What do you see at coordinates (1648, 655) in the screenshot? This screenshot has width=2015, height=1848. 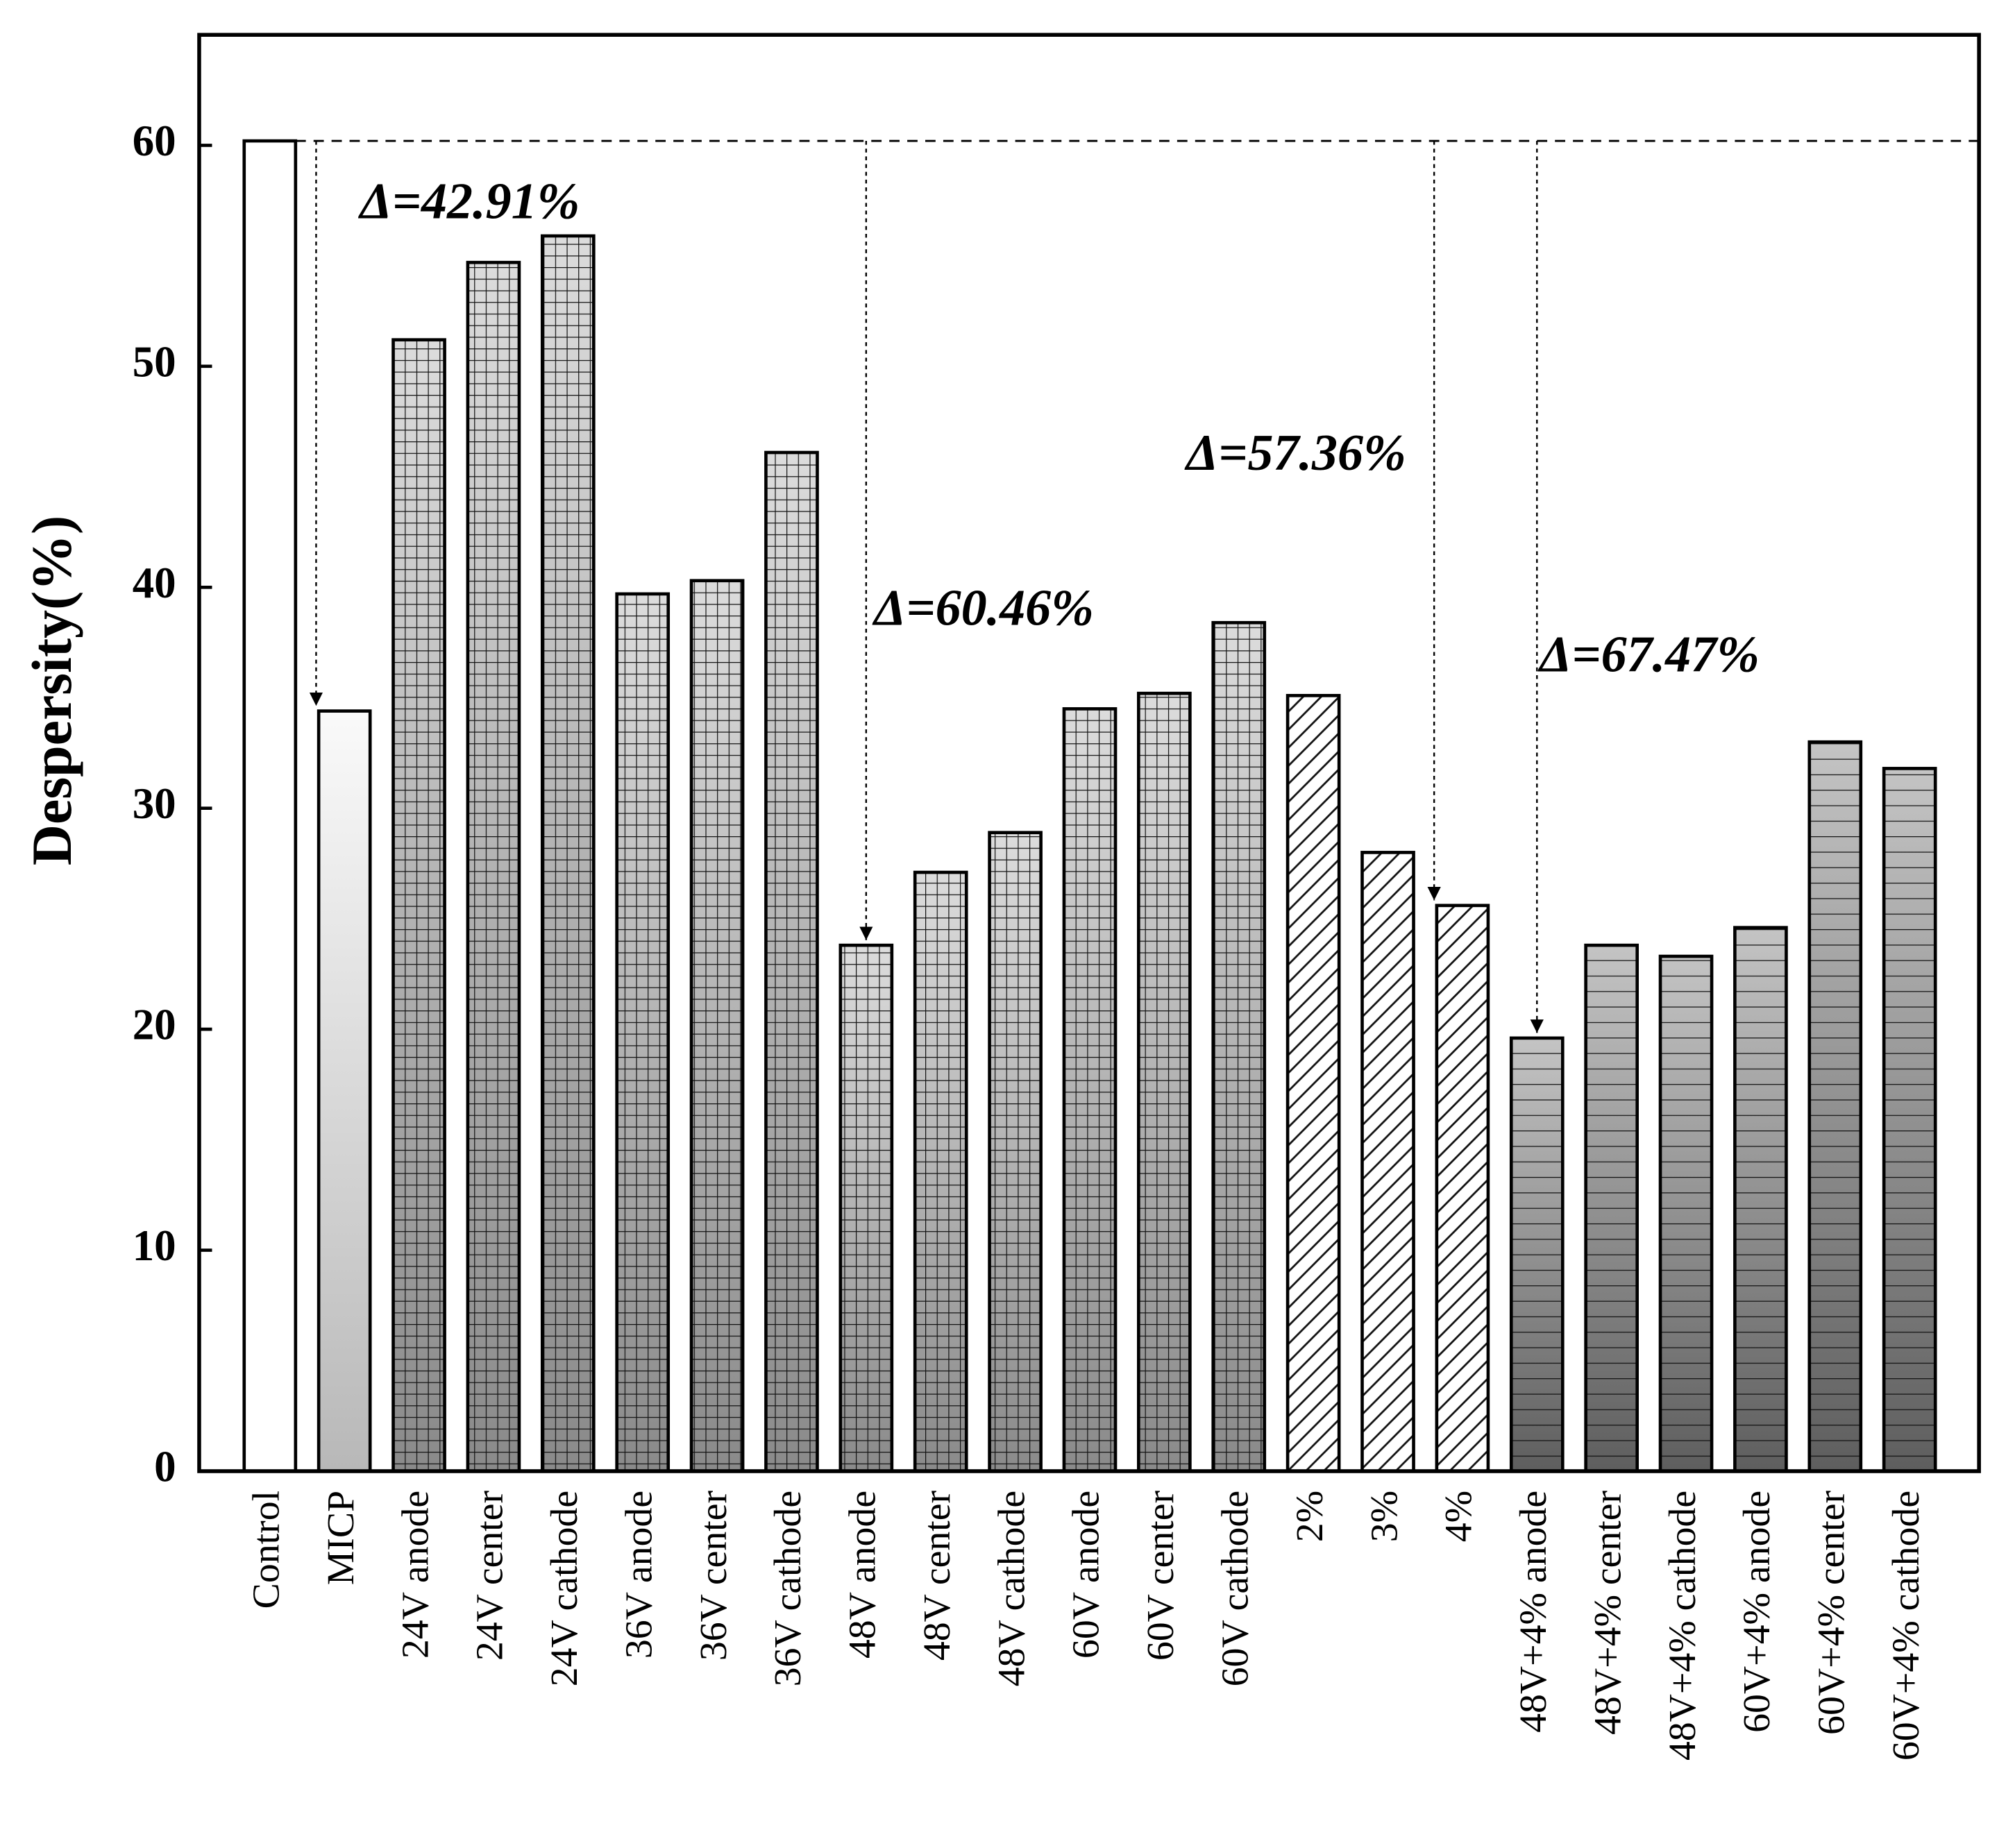 I see `annotation: Δ=67.47%` at bounding box center [1648, 655].